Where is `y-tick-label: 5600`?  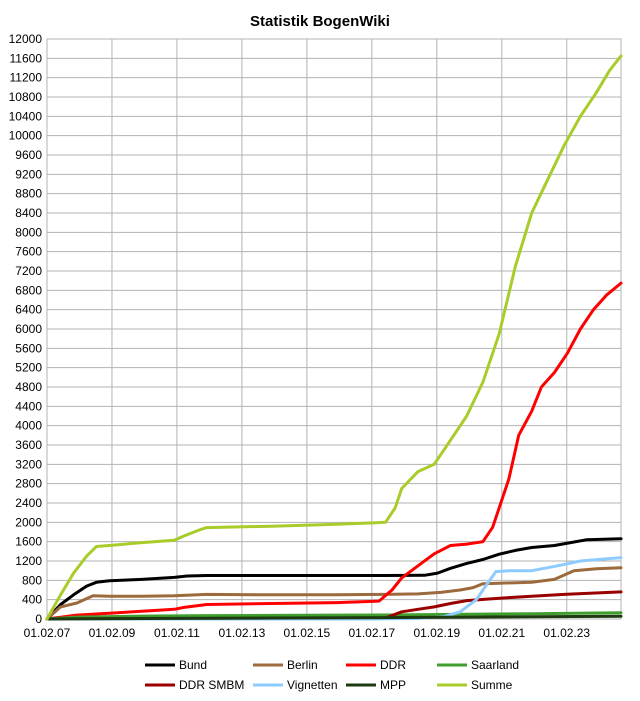
y-tick-label: 5600 is located at coordinates (28, 348).